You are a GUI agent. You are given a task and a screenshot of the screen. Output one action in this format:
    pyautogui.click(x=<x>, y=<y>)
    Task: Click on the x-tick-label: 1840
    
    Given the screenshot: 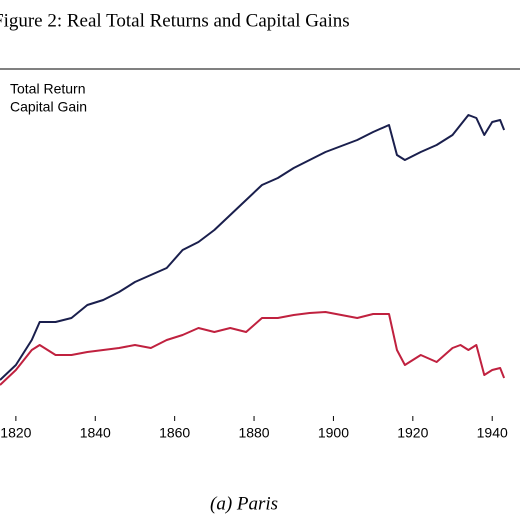 What is the action you would take?
    pyautogui.click(x=95, y=433)
    